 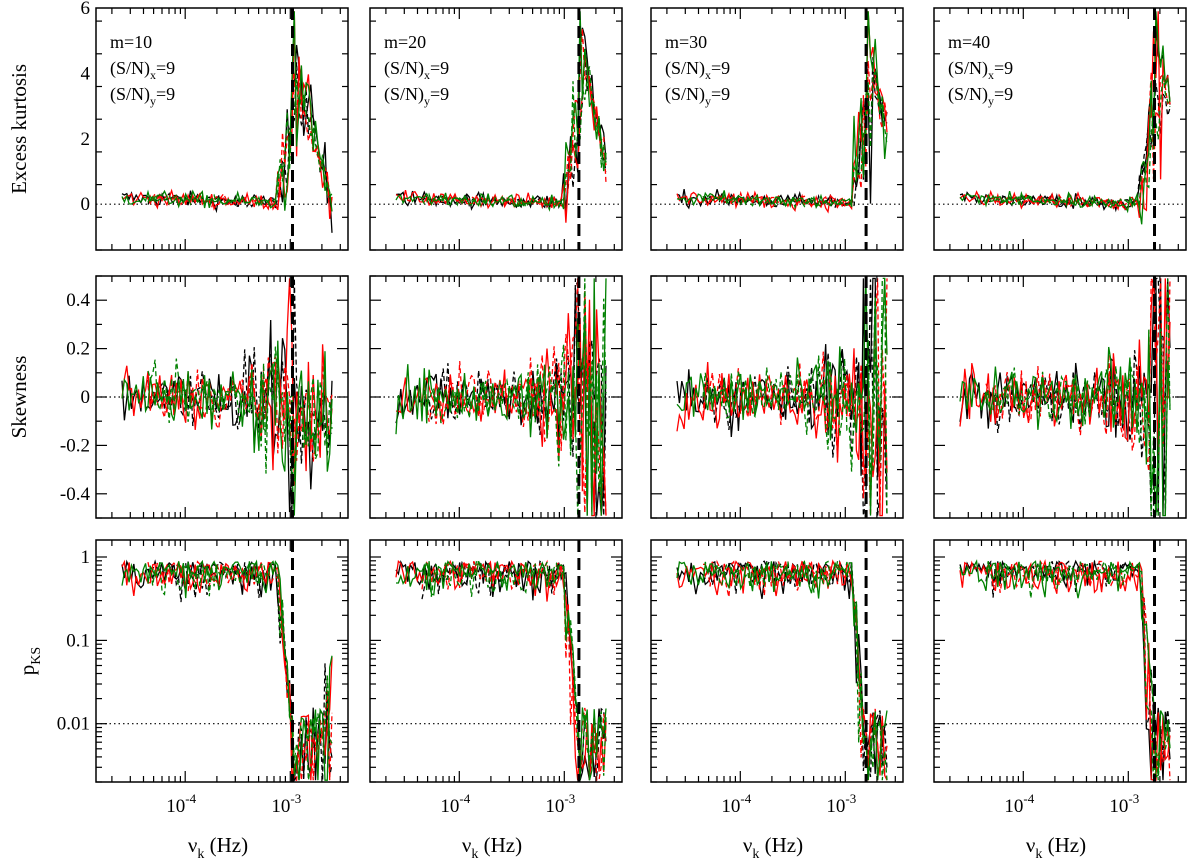 What do you see at coordinates (86, 9) in the screenshot?
I see `y-tick-label: 6` at bounding box center [86, 9].